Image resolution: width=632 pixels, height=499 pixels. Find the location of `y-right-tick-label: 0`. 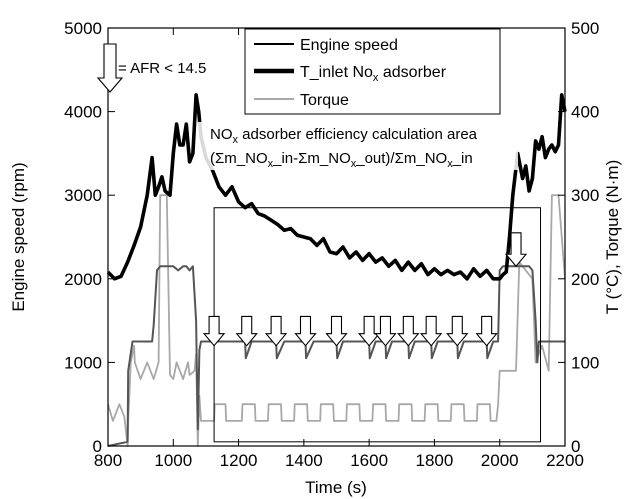

y-right-tick-label: 0 is located at coordinates (575, 446).